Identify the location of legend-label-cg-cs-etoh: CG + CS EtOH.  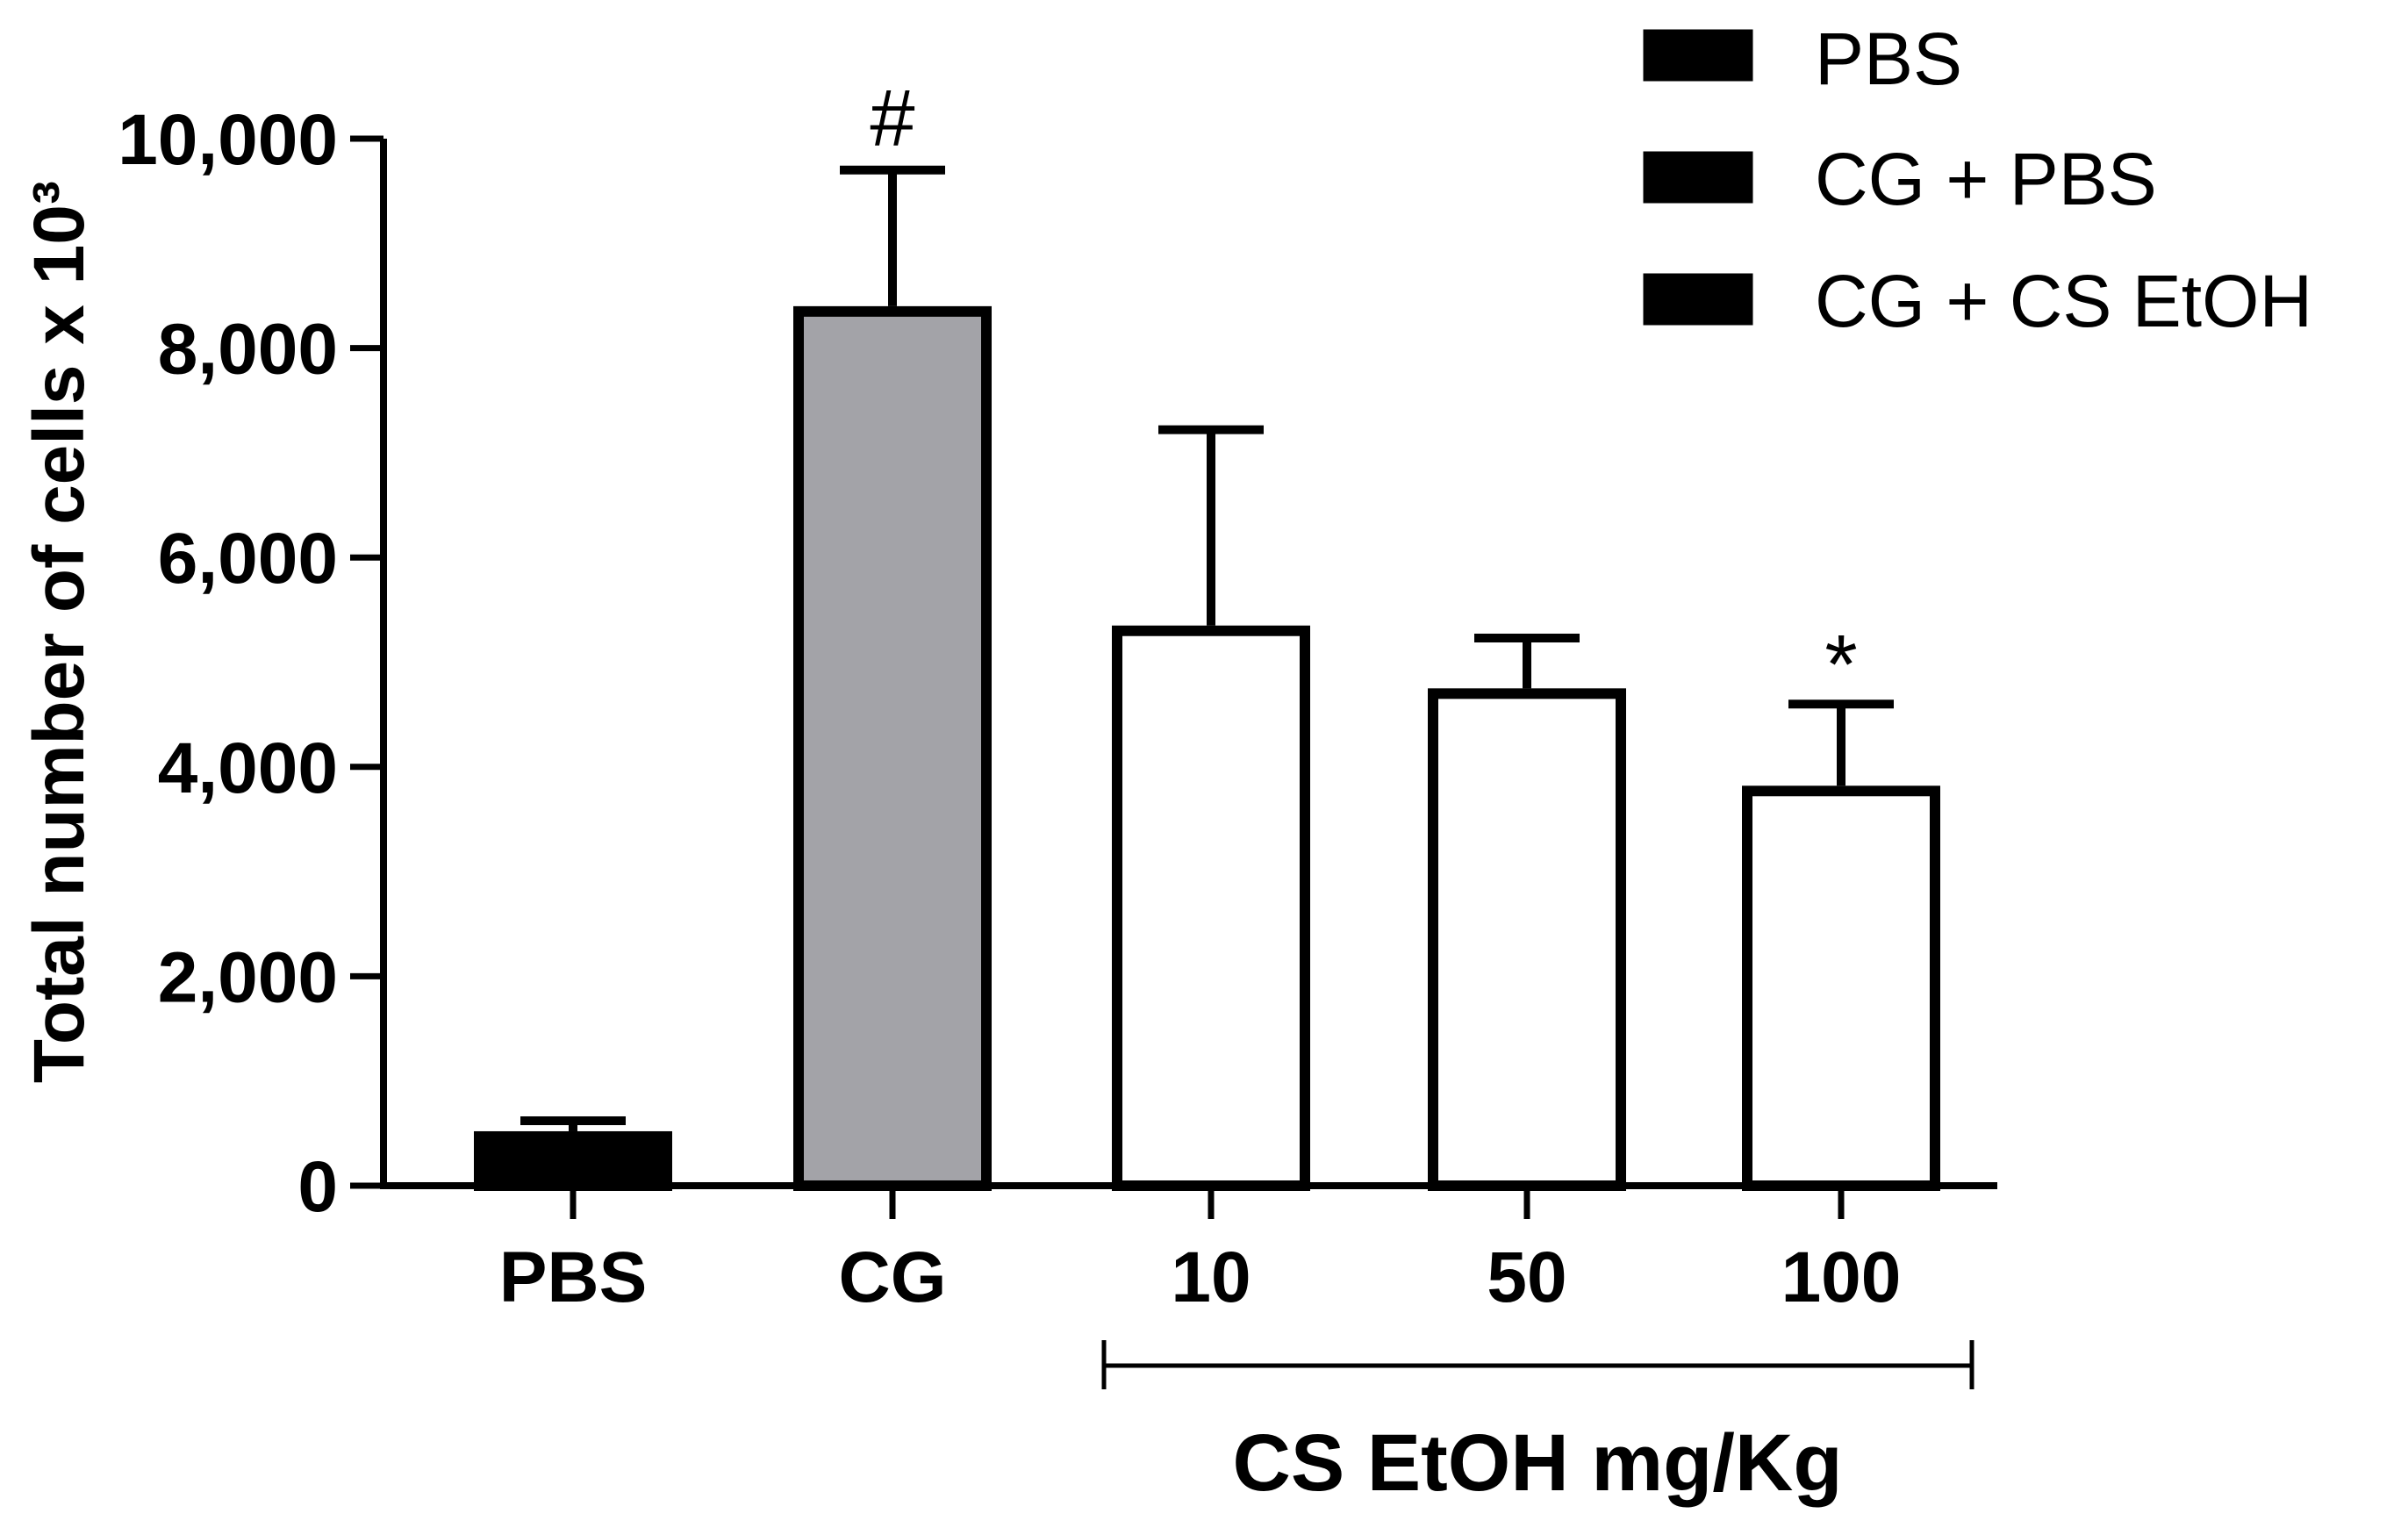
(2063, 301).